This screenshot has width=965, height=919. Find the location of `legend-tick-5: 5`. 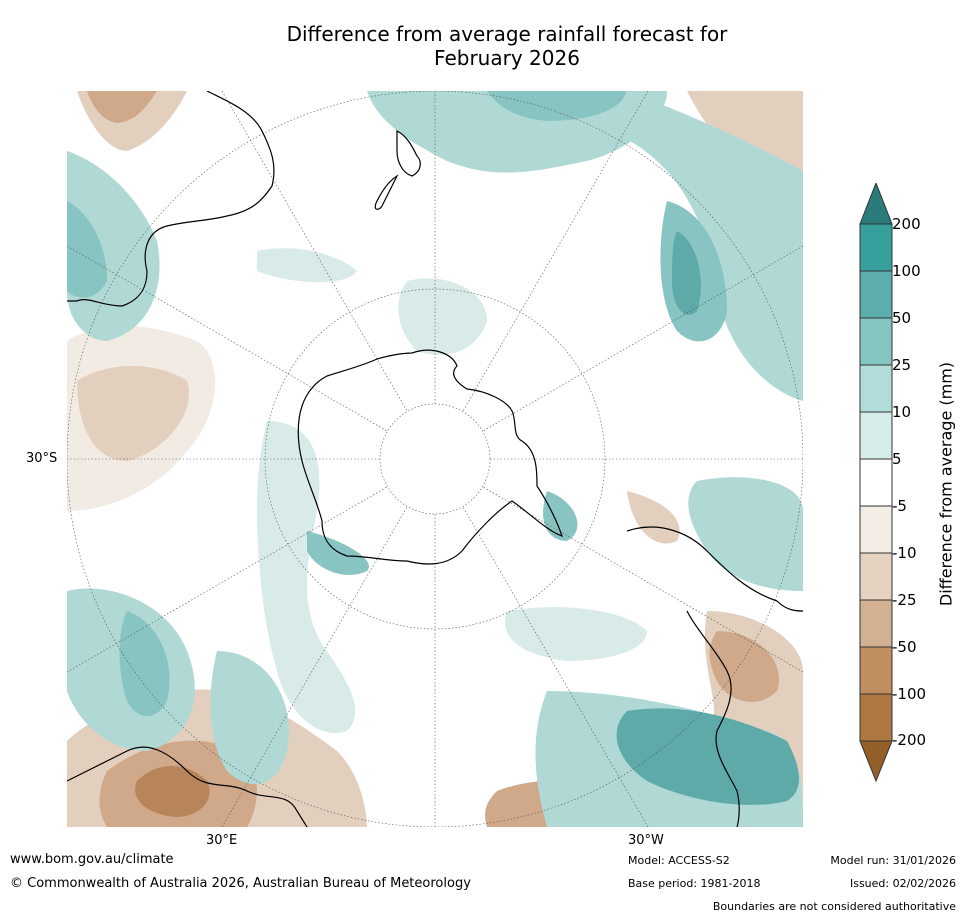

legend-tick-5: 5 is located at coordinates (897, 459).